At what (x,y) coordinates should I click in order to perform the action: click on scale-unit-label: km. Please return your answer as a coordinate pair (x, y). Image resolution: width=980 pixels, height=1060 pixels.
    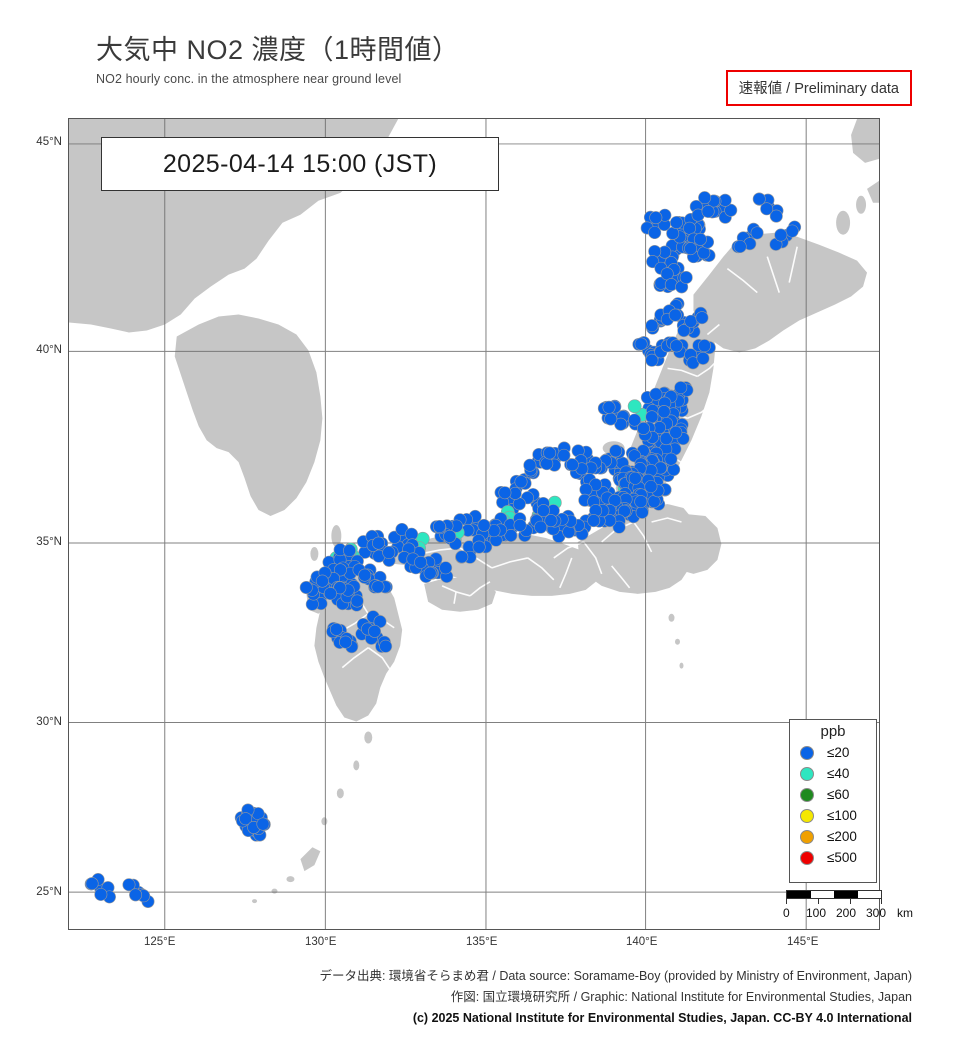
    Looking at the image, I should click on (905, 913).